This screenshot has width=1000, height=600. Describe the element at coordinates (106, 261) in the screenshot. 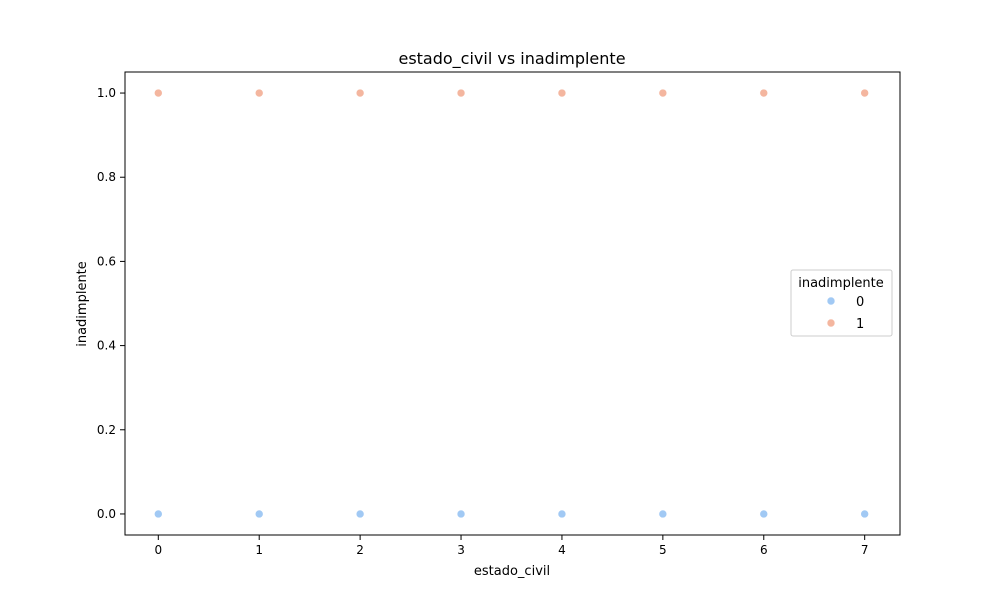

I see `y-tick-label: 0.6` at that location.